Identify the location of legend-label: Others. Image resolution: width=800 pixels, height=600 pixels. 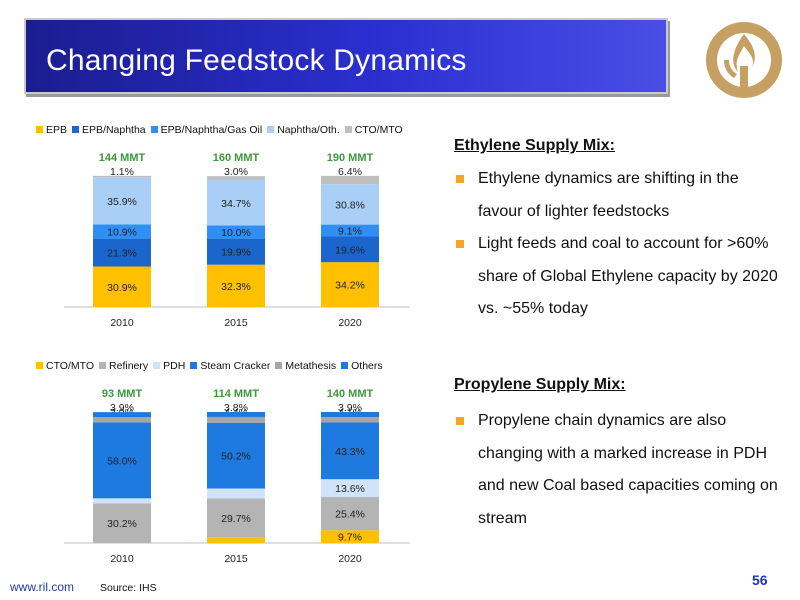
(367, 366).